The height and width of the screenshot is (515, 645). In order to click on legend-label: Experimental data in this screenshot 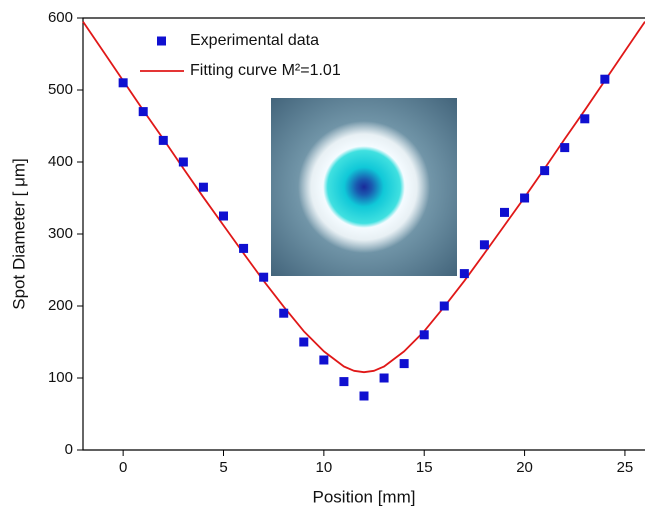, I will do `click(254, 40)`.